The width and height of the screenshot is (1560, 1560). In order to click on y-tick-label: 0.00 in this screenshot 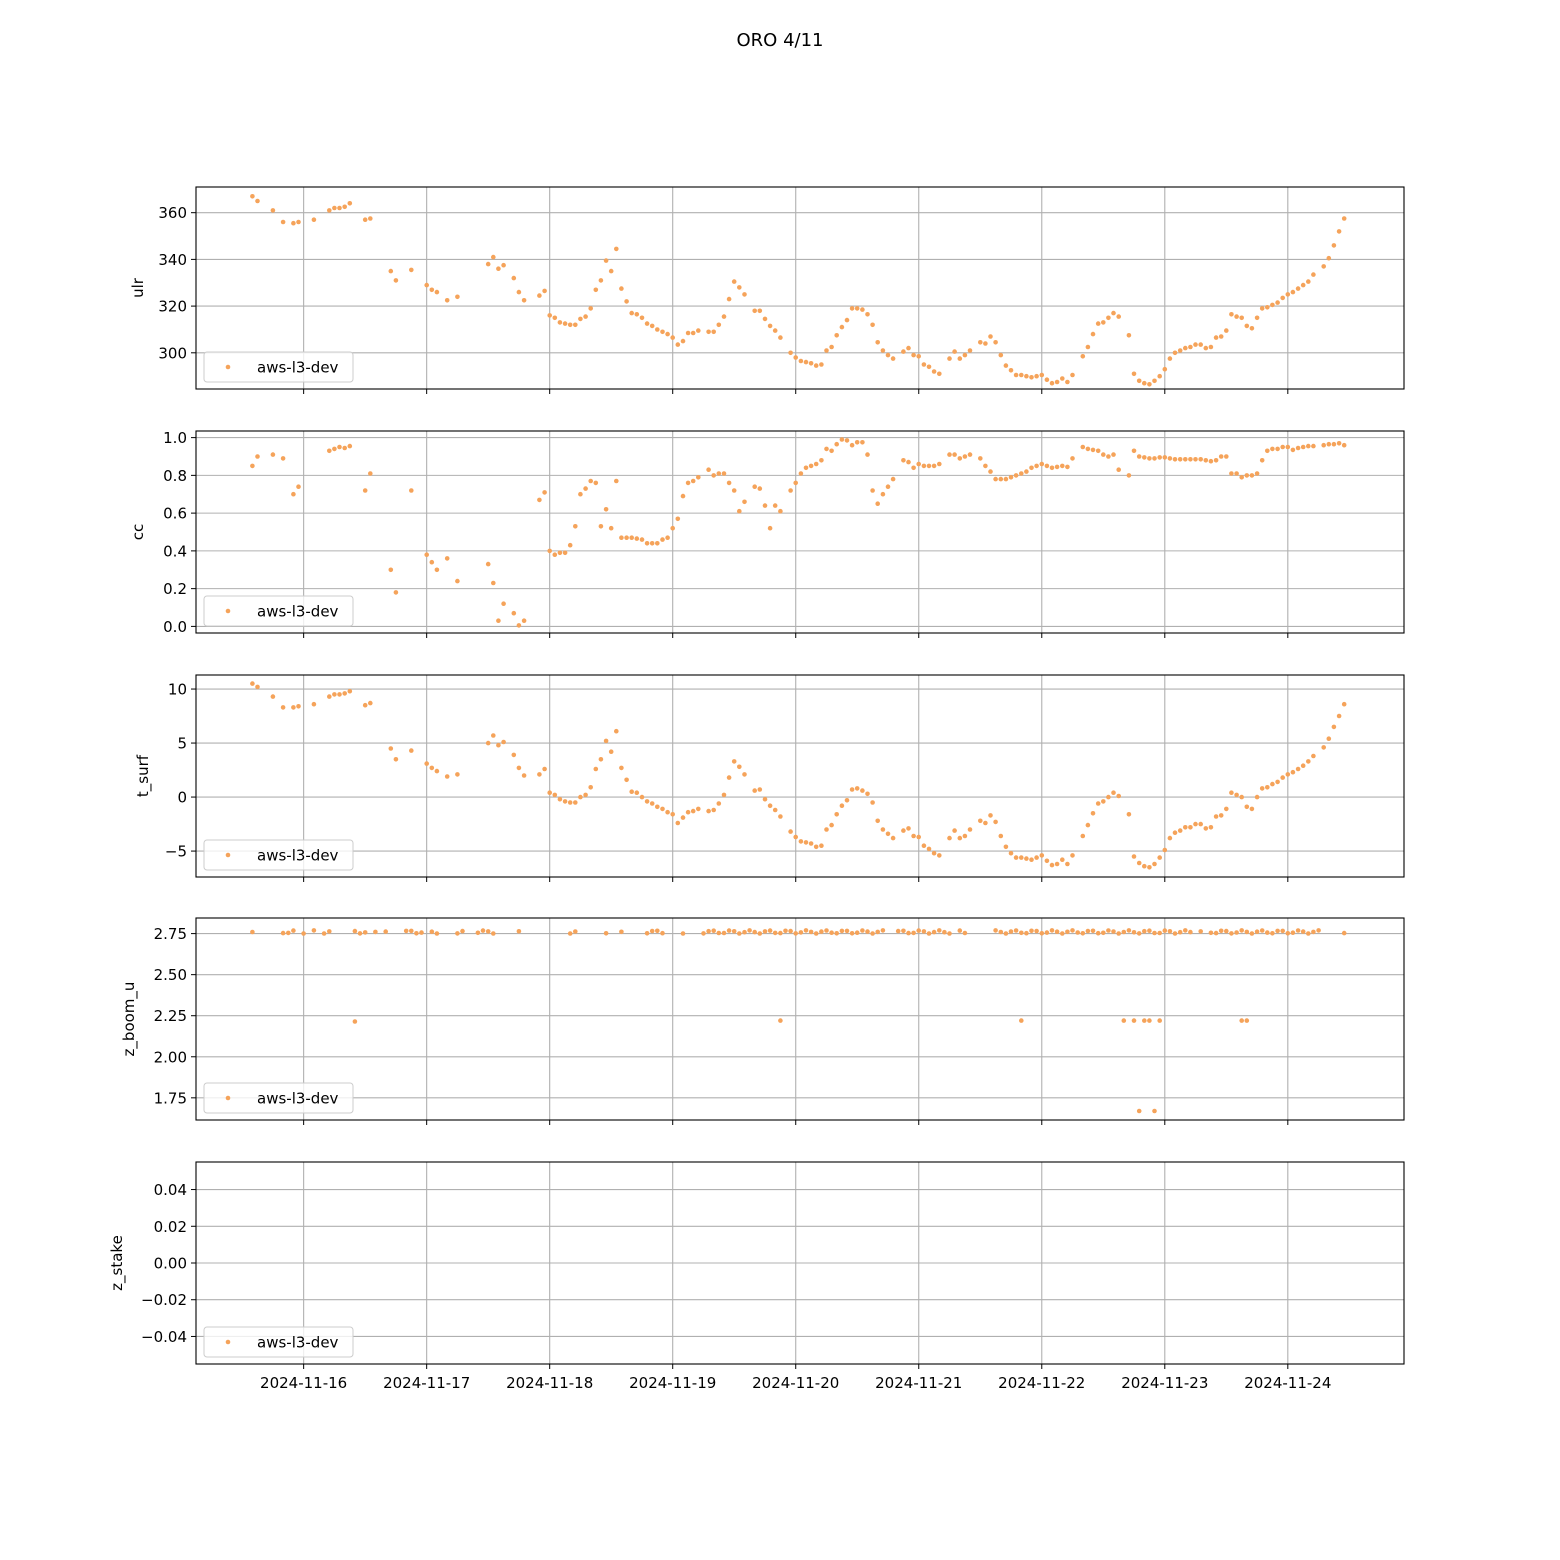, I will do `click(170, 1264)`.